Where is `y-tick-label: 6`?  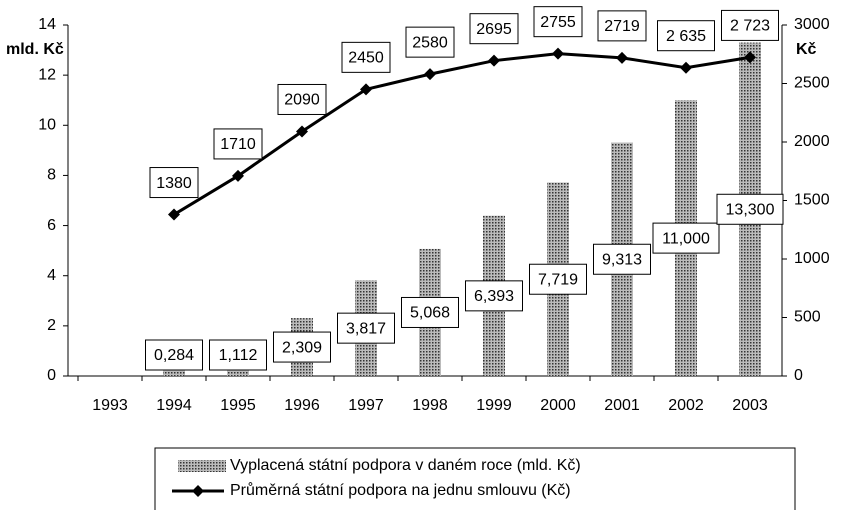
y-tick-label: 6 is located at coordinates (51, 225).